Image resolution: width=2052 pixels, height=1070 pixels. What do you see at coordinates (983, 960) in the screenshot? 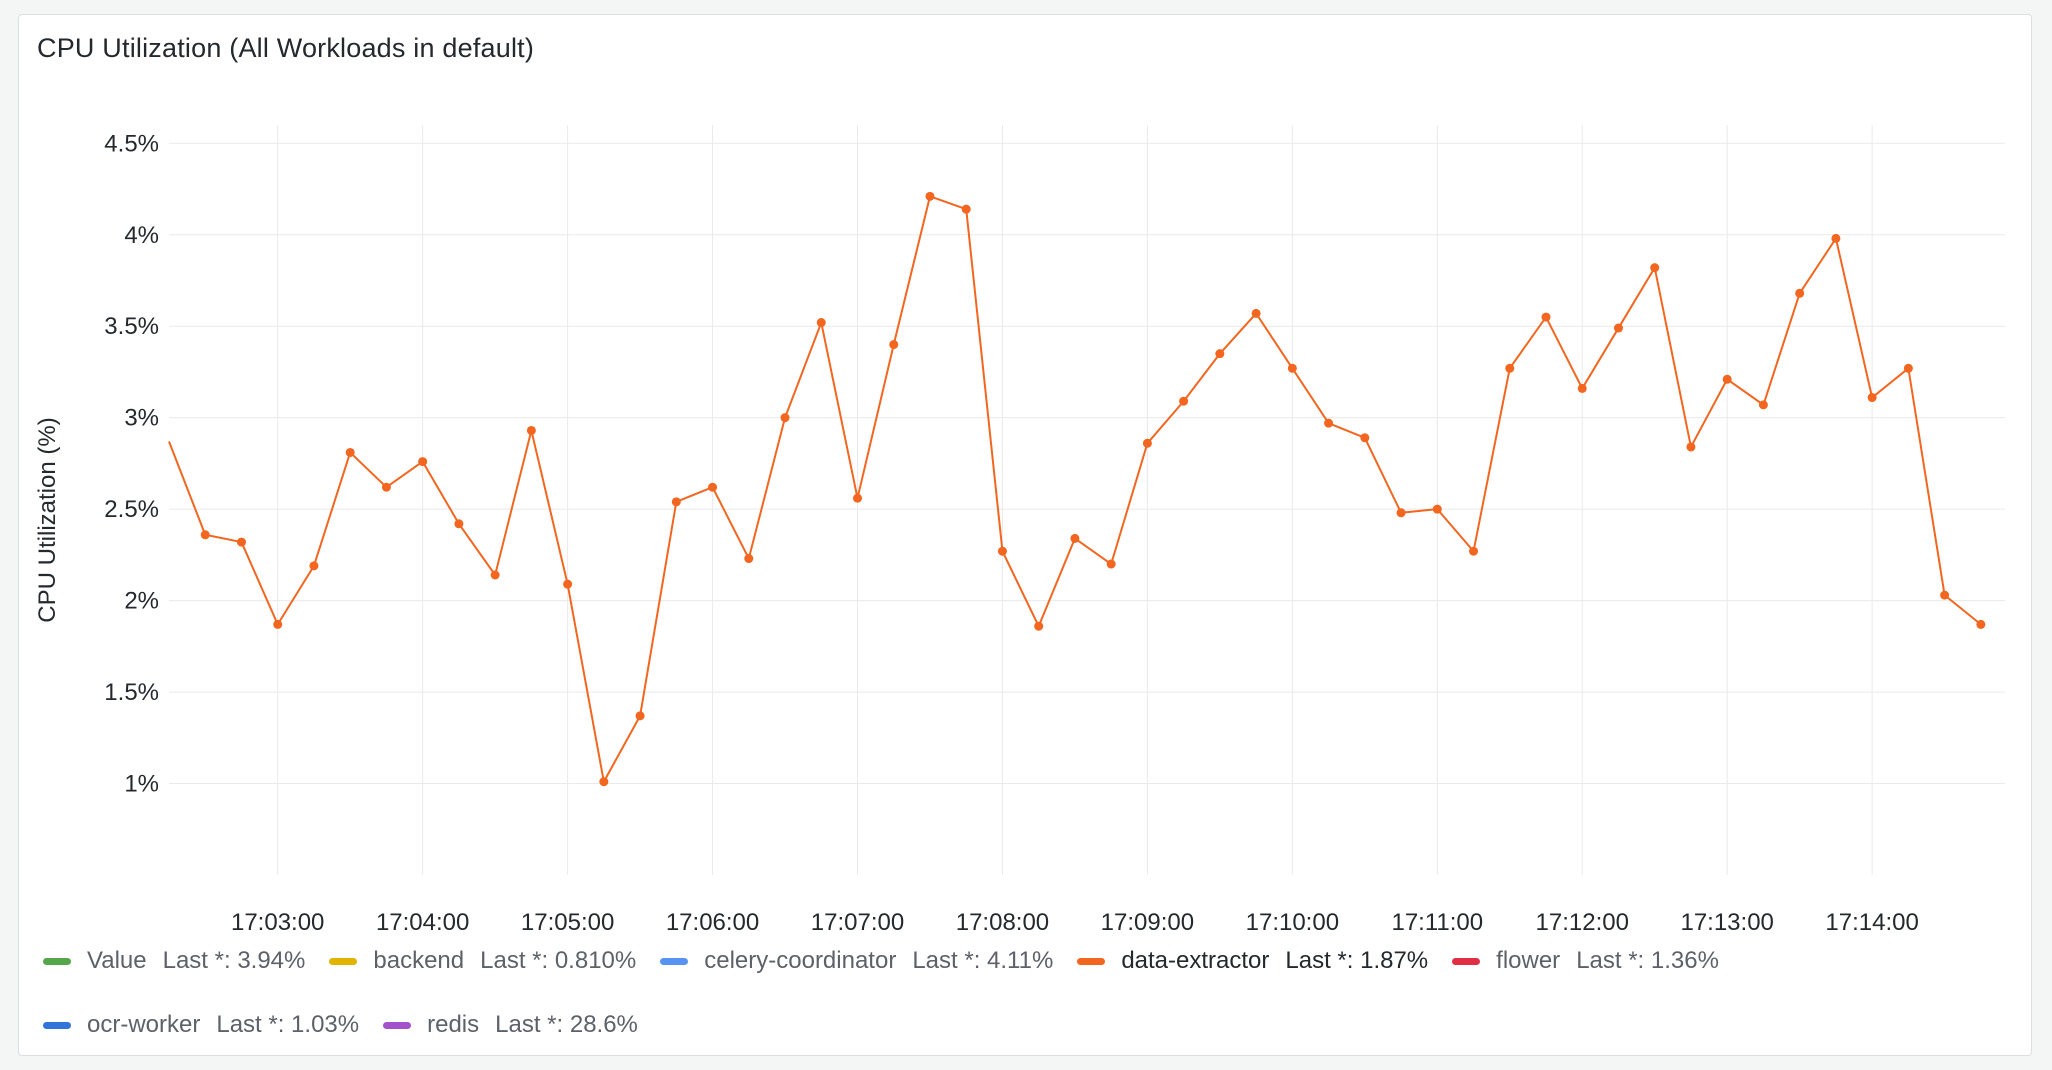
I see `legend-value: Last *: 4.11%` at bounding box center [983, 960].